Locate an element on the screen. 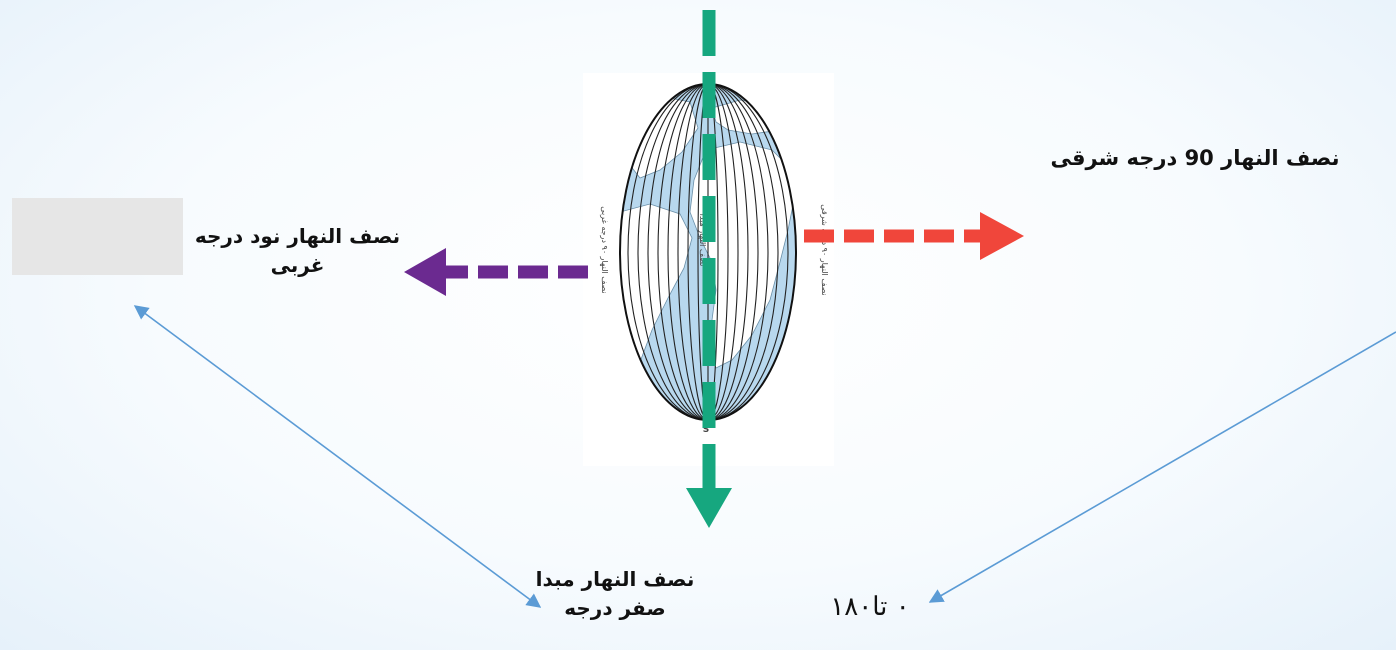  globe-right-meridian-text: نصف النهار ۹۰ درجه شرقی is located at coordinates (824, 250).